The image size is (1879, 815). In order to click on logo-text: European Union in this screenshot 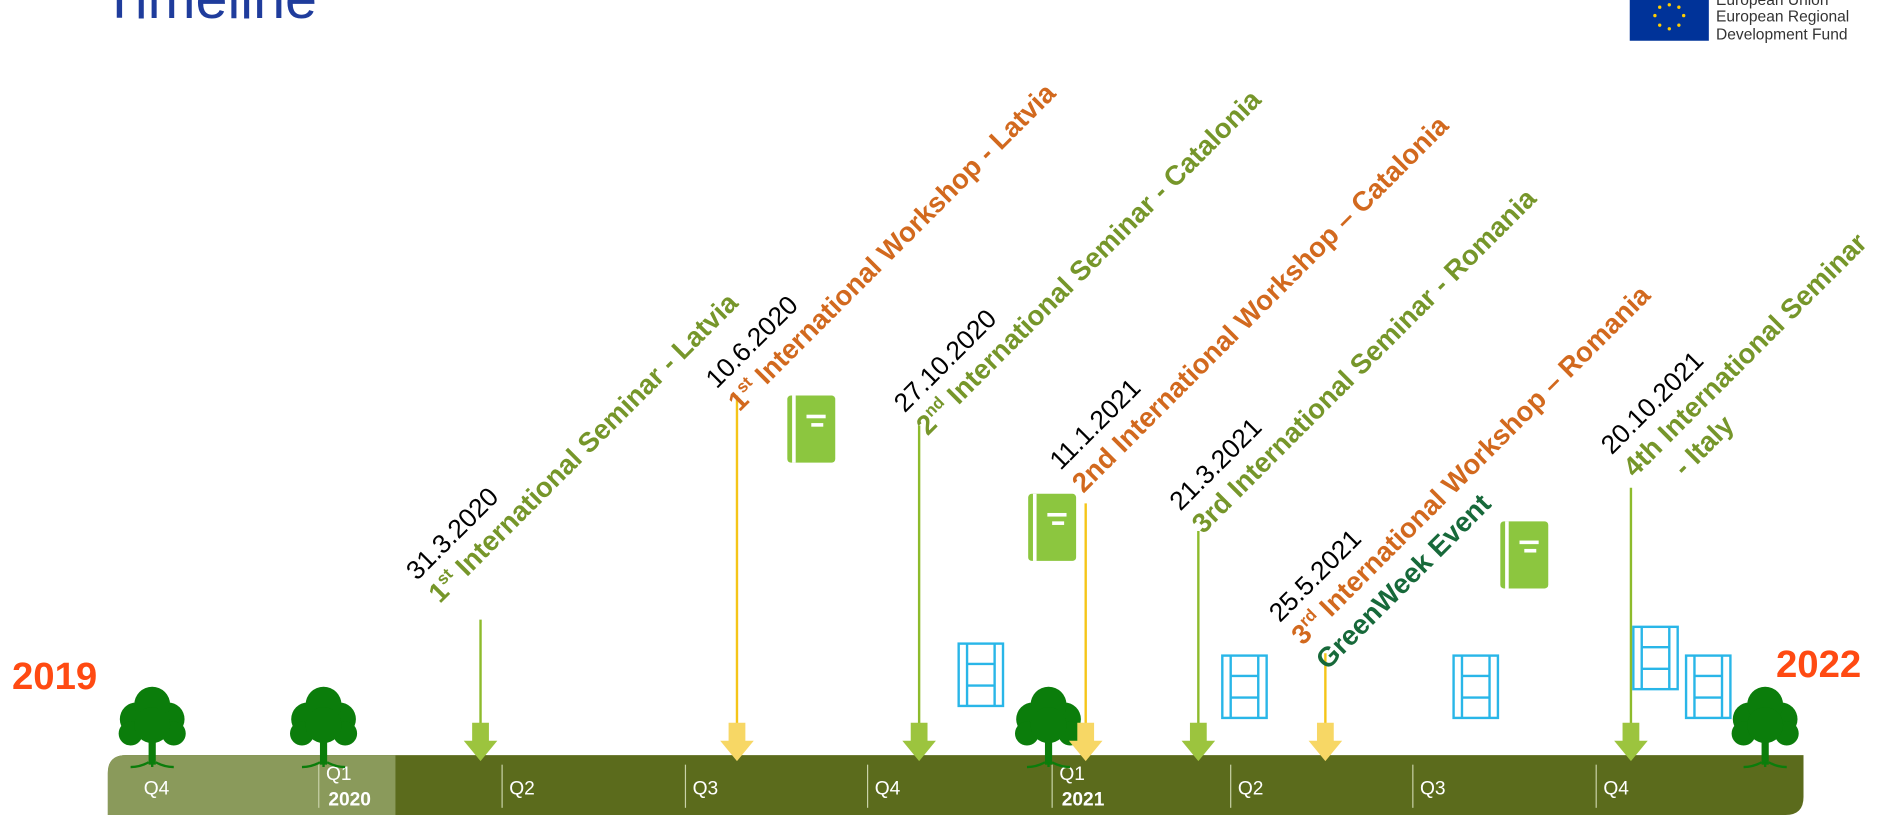, I will do `click(1772, 4)`.